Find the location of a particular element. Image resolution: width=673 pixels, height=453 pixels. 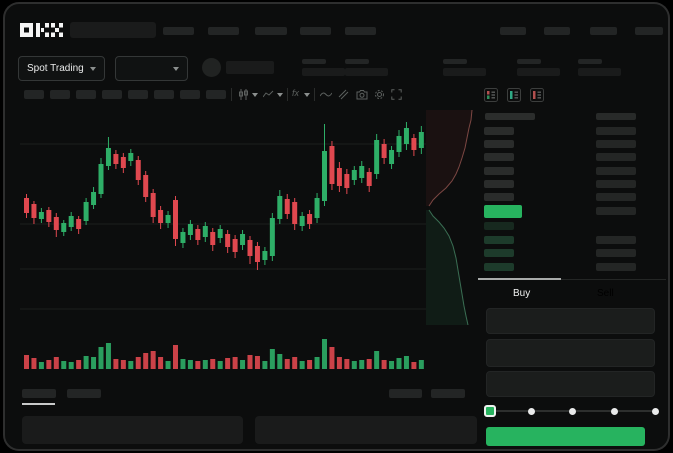

last-price-bar is located at coordinates (503, 211).